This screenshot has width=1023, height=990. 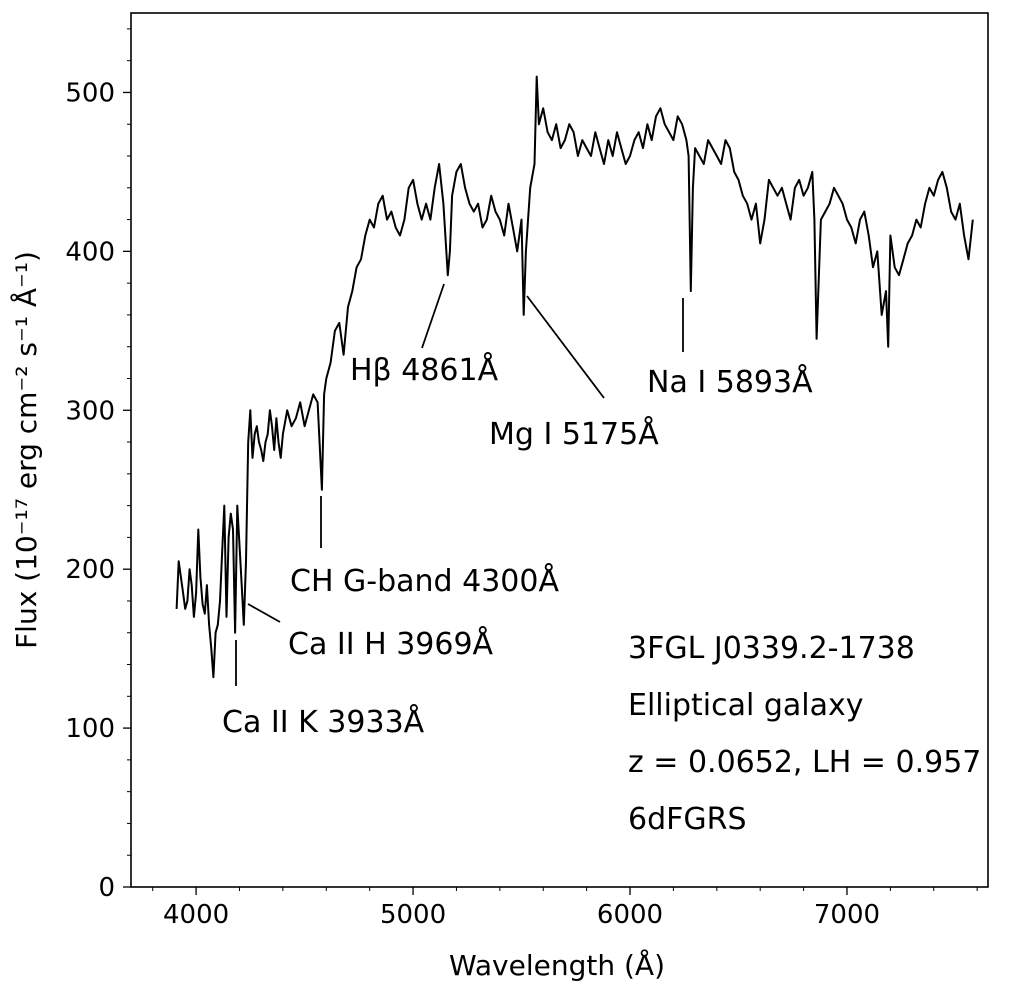 I want to click on x-tick-label: 5000, so click(x=413, y=915).